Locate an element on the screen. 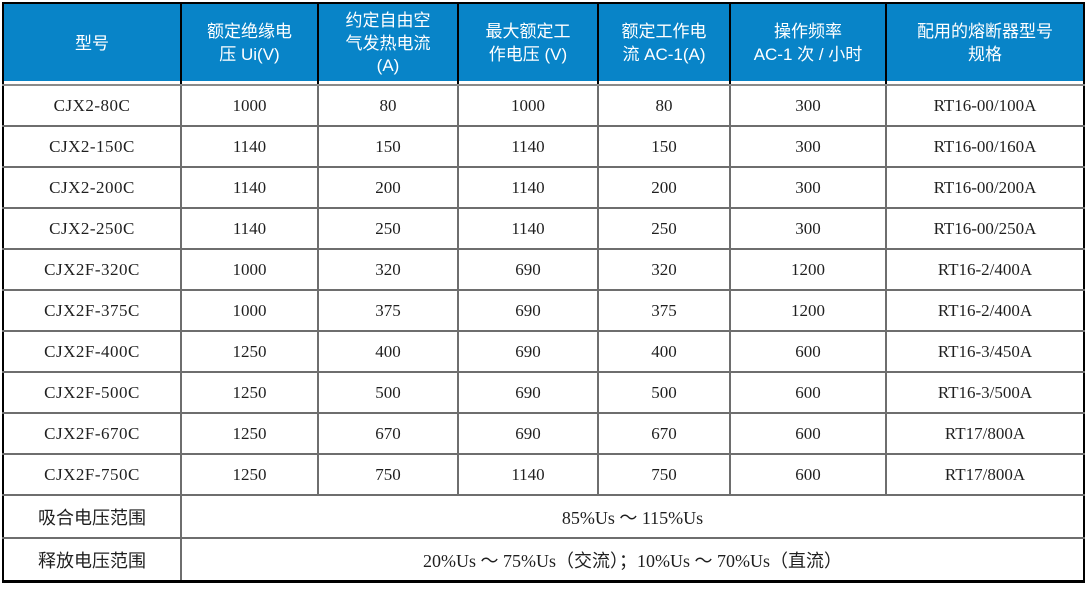 This screenshot has width=1085, height=612. cell-model: CJX2-200C is located at coordinates (92, 187).